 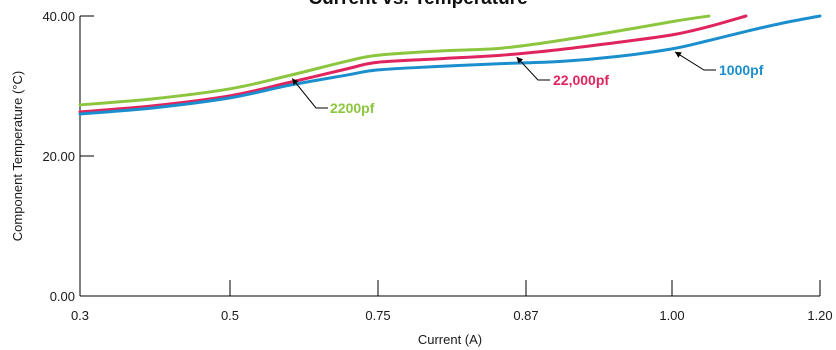 What do you see at coordinates (819, 315) in the screenshot?
I see `x-tick-label: 1.20` at bounding box center [819, 315].